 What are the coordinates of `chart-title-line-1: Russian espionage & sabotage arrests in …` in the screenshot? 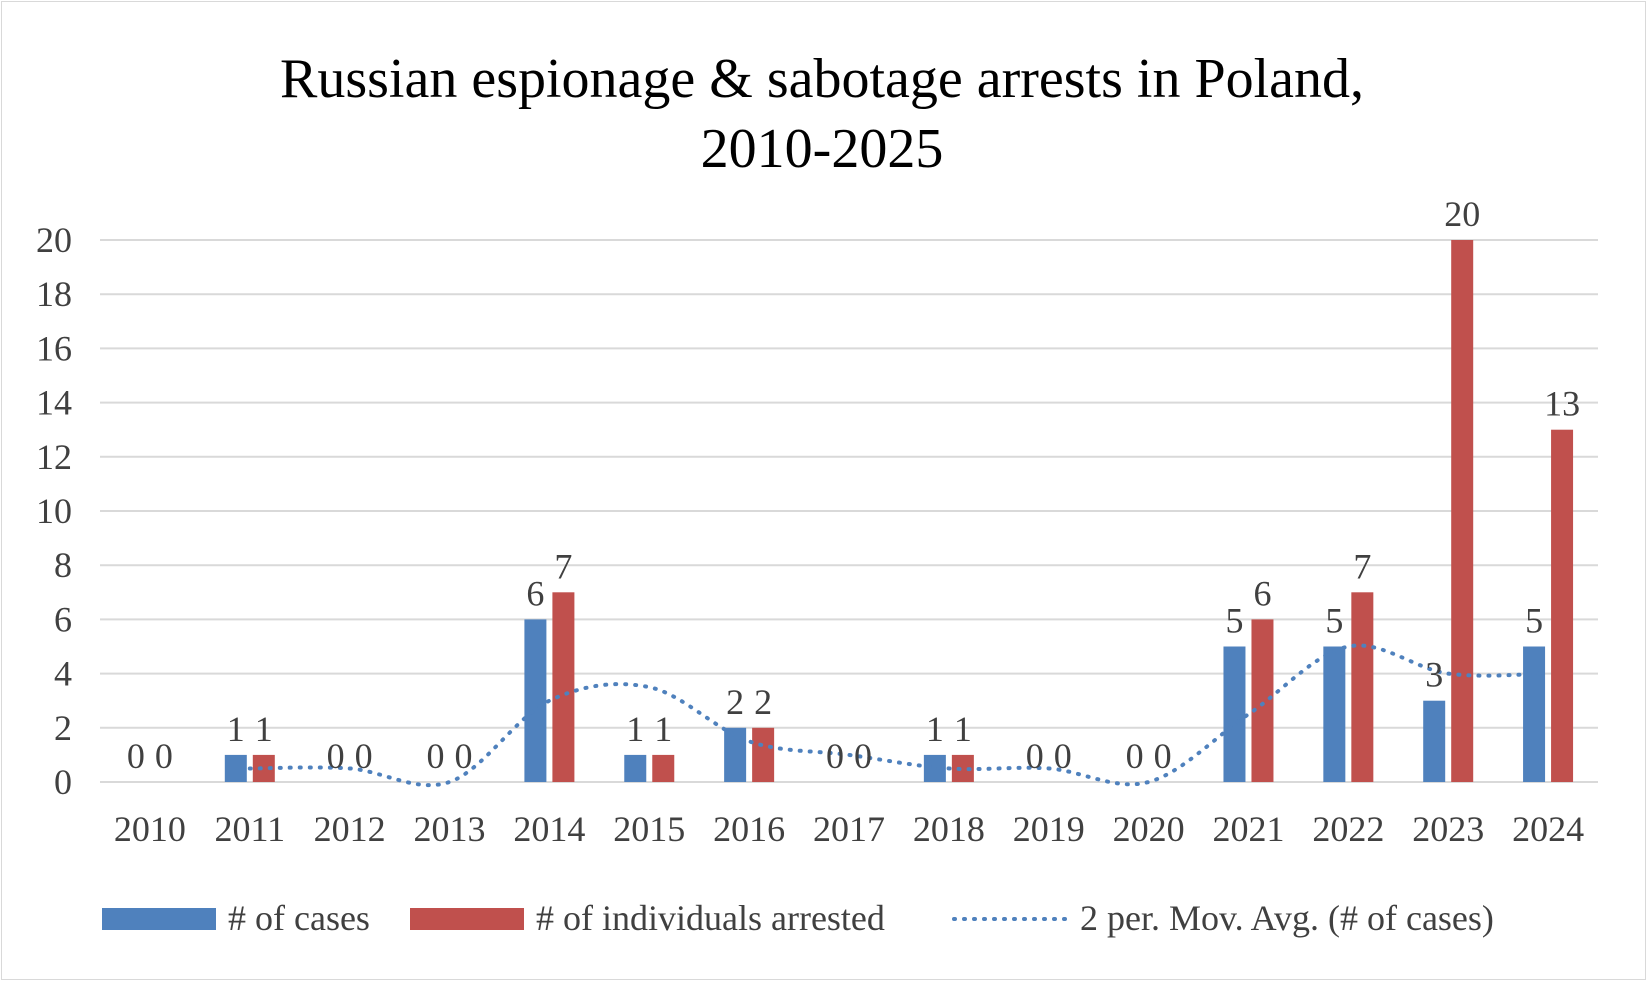 It's located at (822, 79).